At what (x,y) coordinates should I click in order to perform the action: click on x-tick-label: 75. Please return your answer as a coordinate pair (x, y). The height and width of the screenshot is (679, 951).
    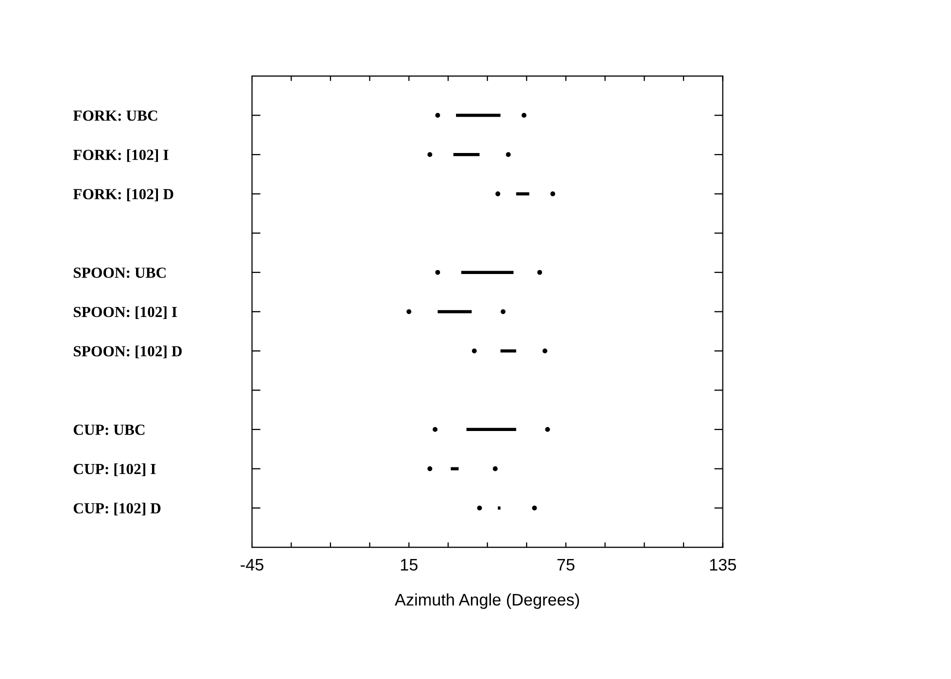
    Looking at the image, I should click on (565, 564).